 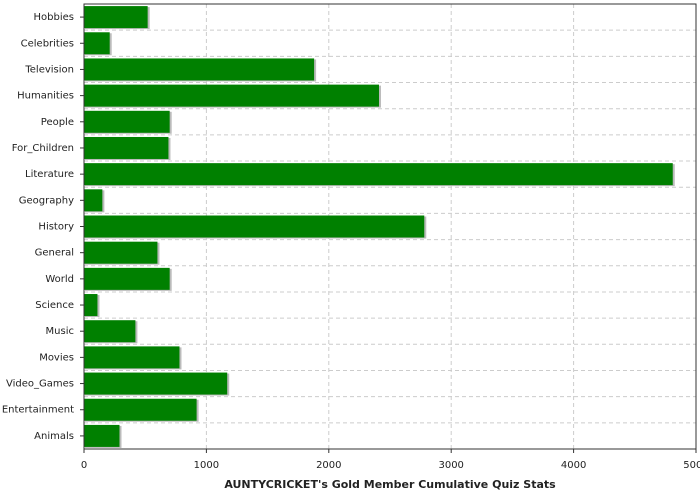 What do you see at coordinates (59, 279) in the screenshot?
I see `y-tick-label: World` at bounding box center [59, 279].